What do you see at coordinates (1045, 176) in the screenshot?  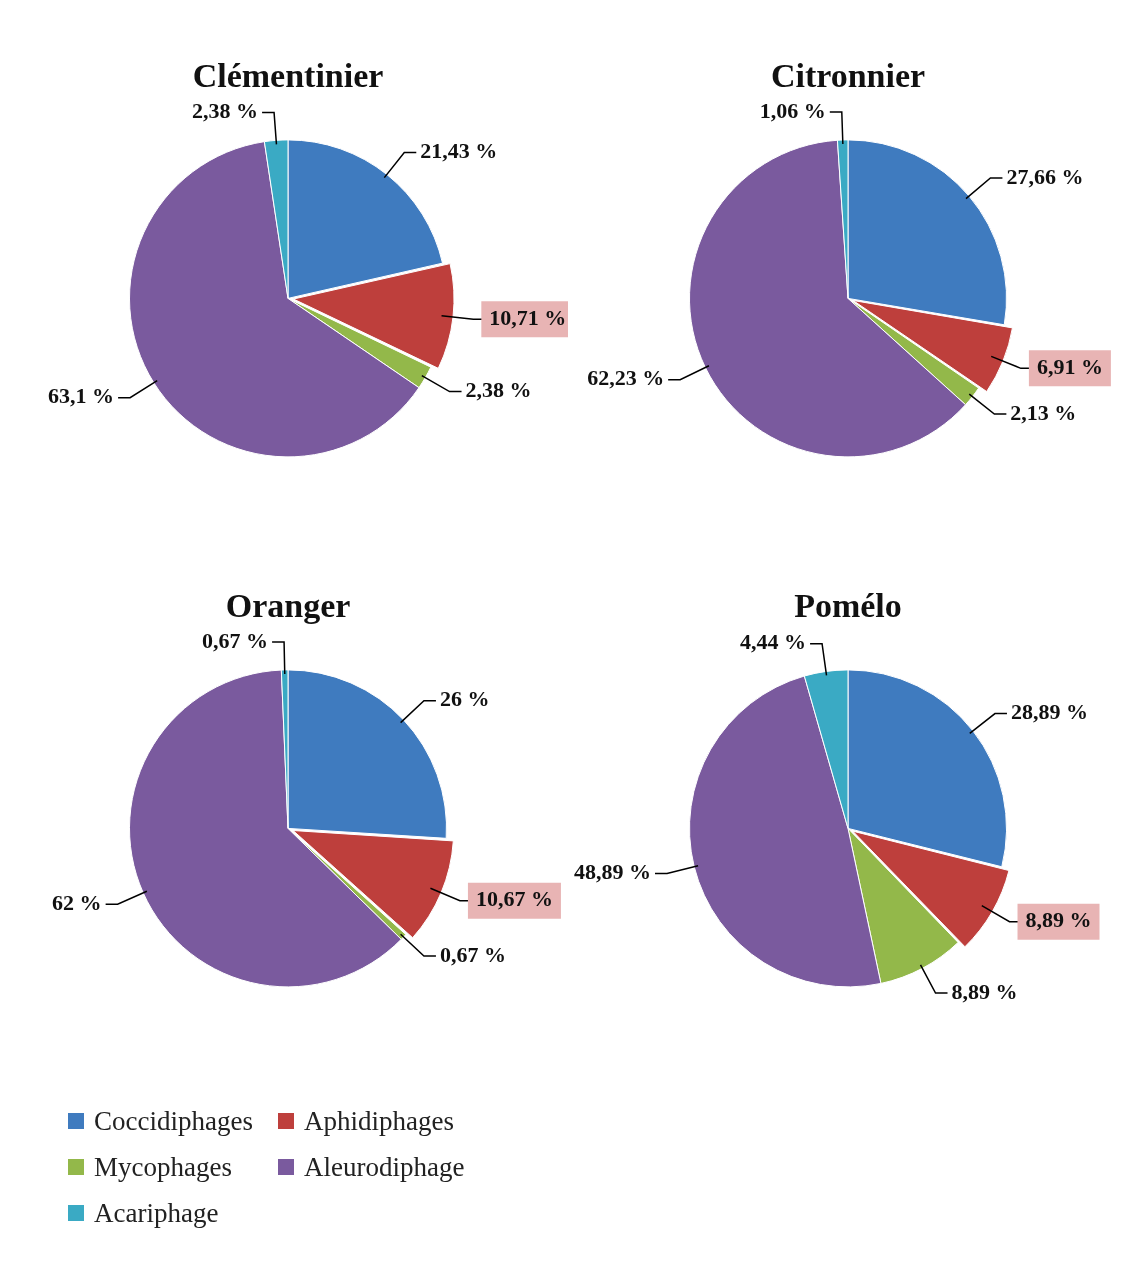 I see `data-label: 27,66 %` at bounding box center [1045, 176].